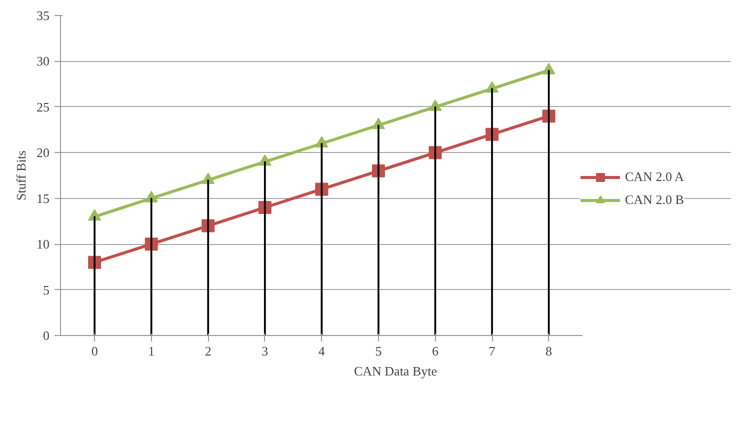 The width and height of the screenshot is (750, 423). Describe the element at coordinates (46, 335) in the screenshot. I see `y-tick-label: 0` at that location.